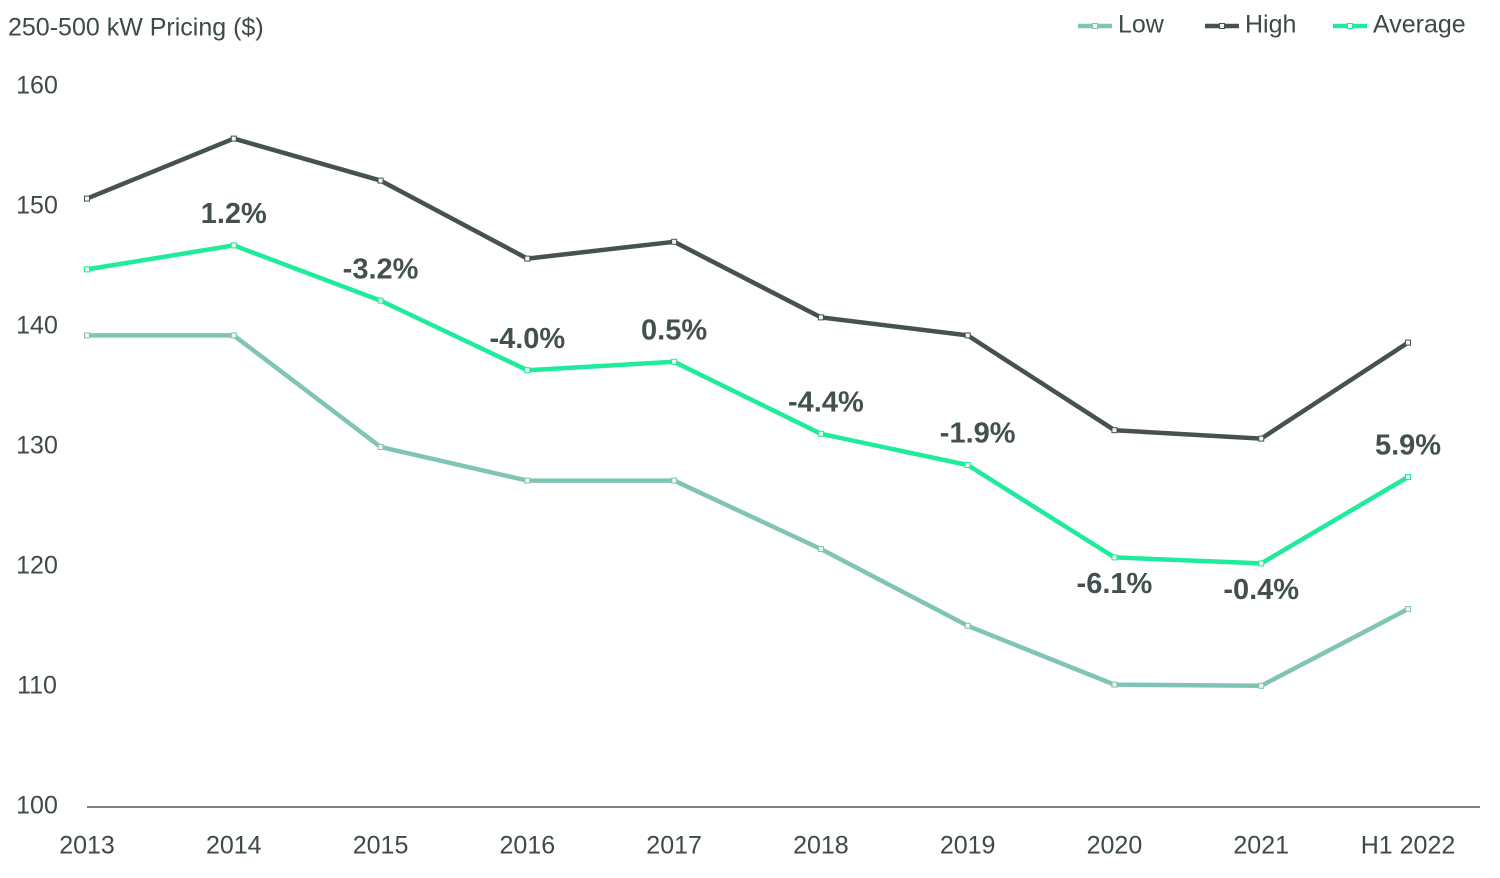 This screenshot has width=1500, height=878. What do you see at coordinates (87, 846) in the screenshot?
I see `x-tick-label: 2013` at bounding box center [87, 846].